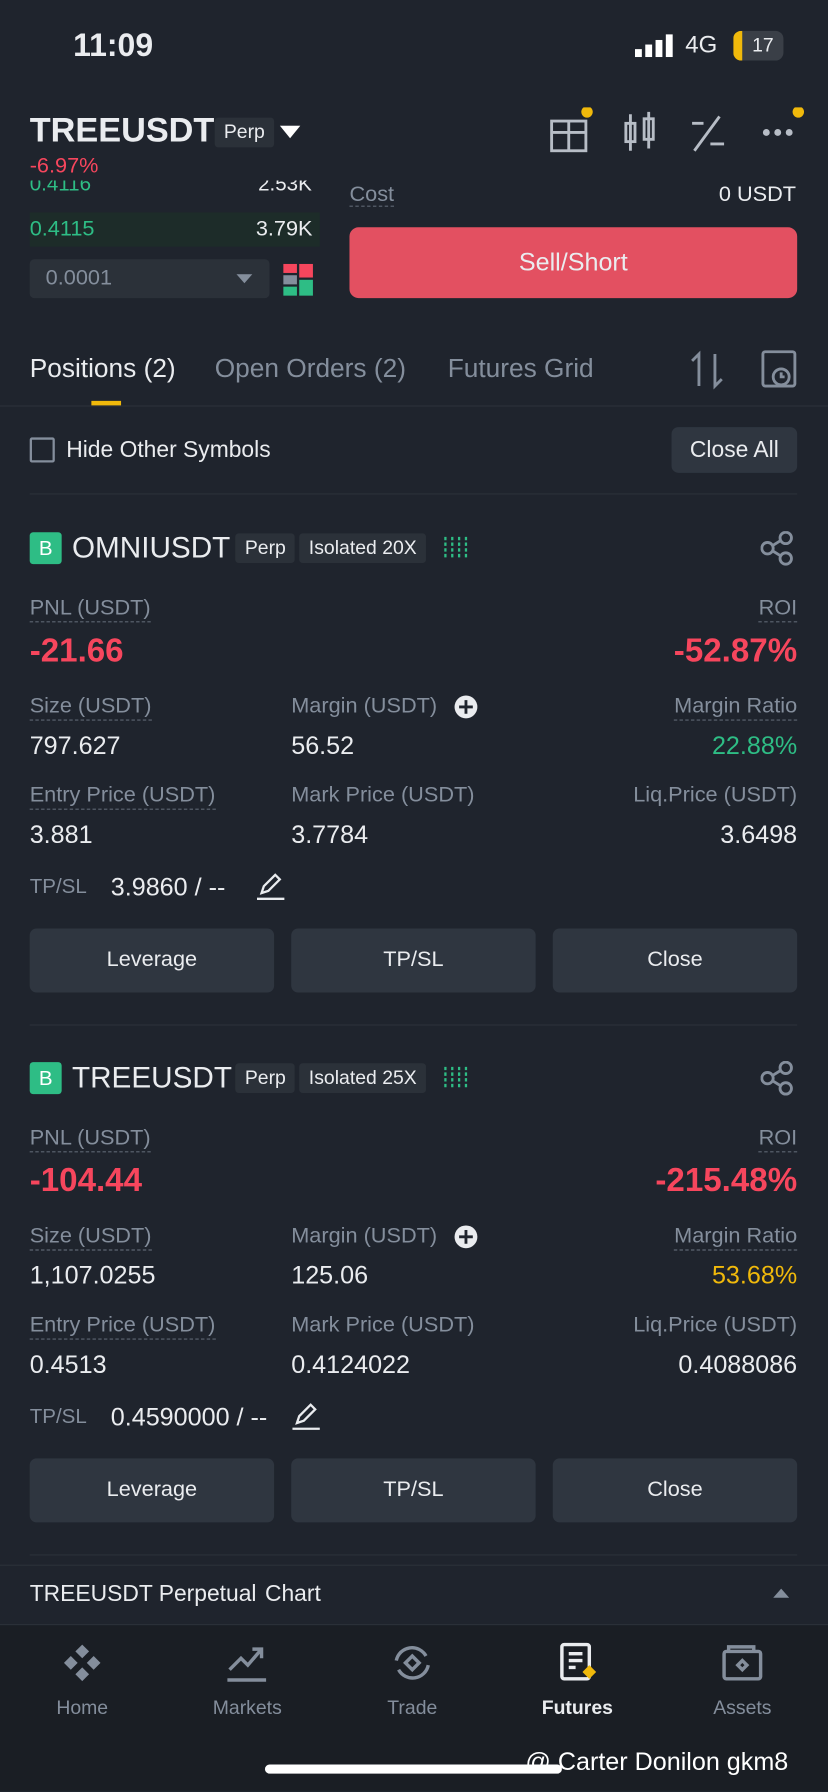 This screenshot has width=828, height=1792. I want to click on header-icons, so click(677, 132).